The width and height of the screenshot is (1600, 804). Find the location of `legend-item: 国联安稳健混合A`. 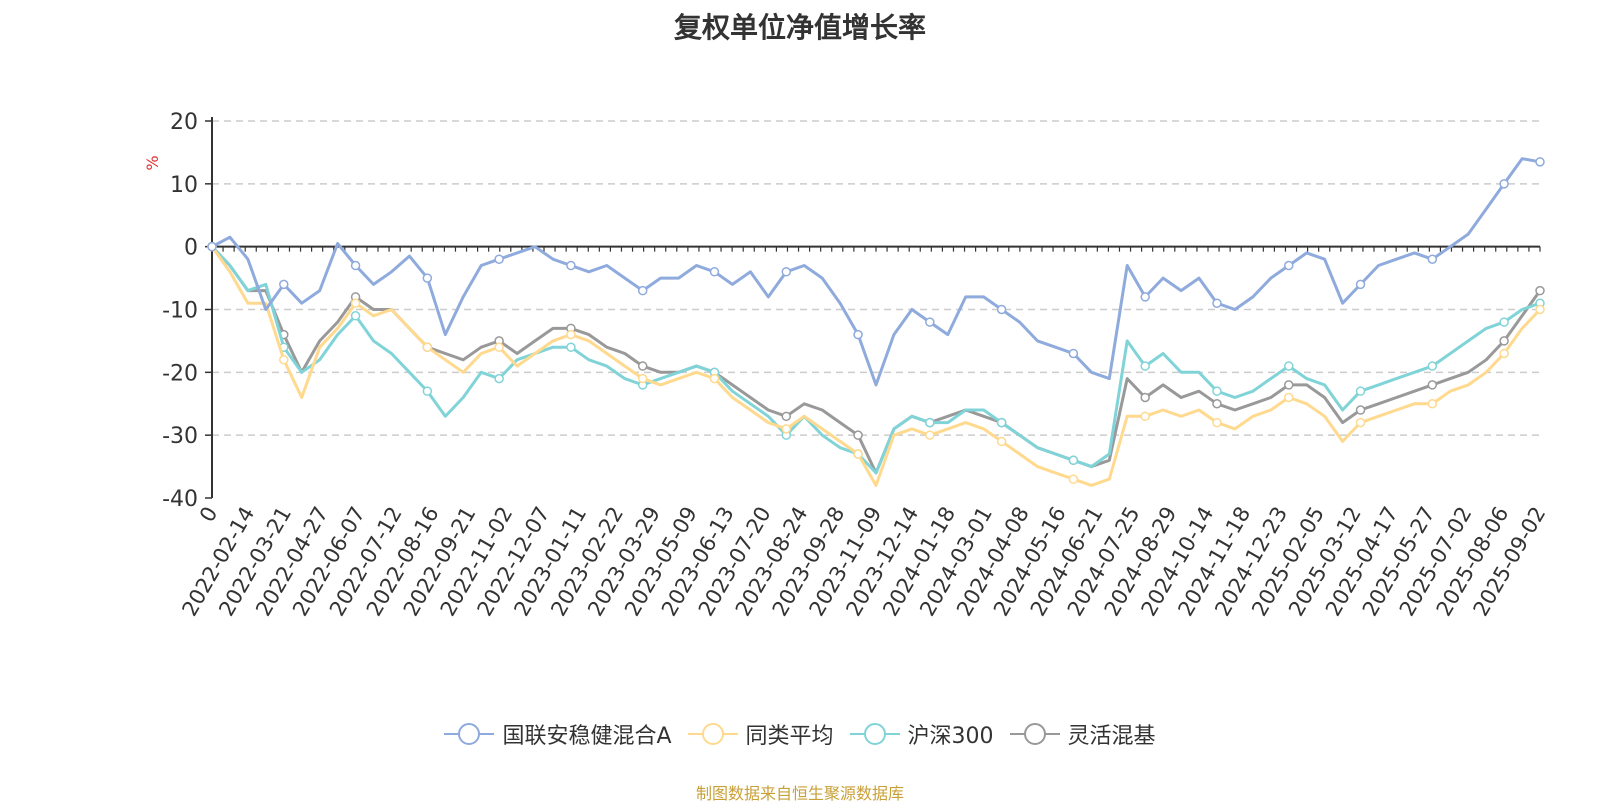

legend-item: 国联安稳健混合A is located at coordinates (558, 734).